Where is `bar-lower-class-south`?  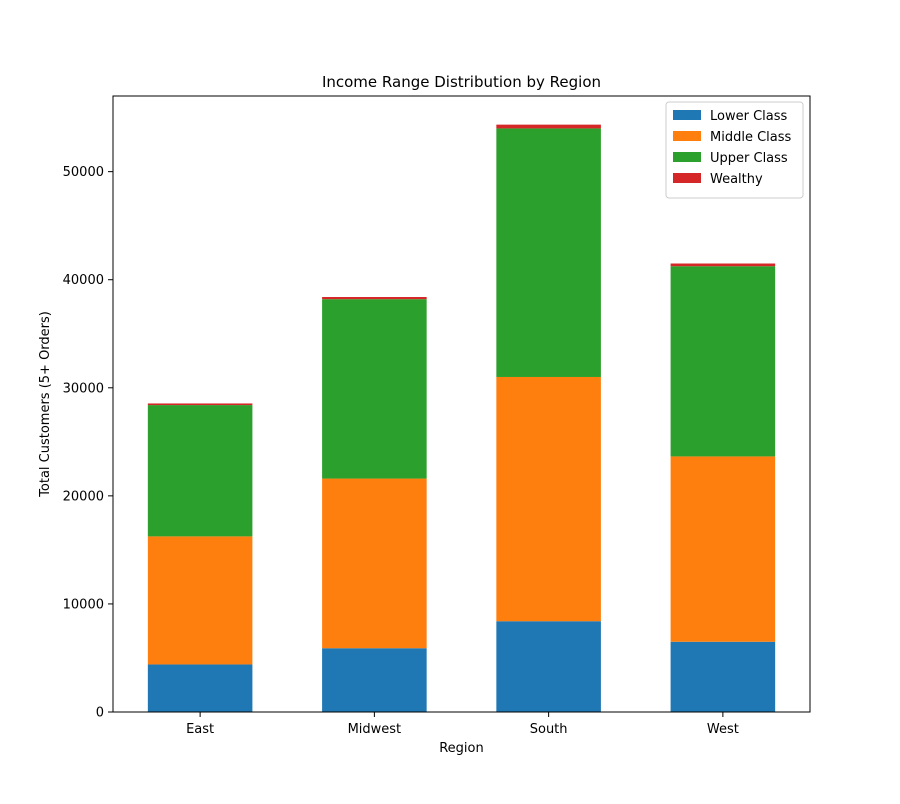 bar-lower-class-south is located at coordinates (548, 666).